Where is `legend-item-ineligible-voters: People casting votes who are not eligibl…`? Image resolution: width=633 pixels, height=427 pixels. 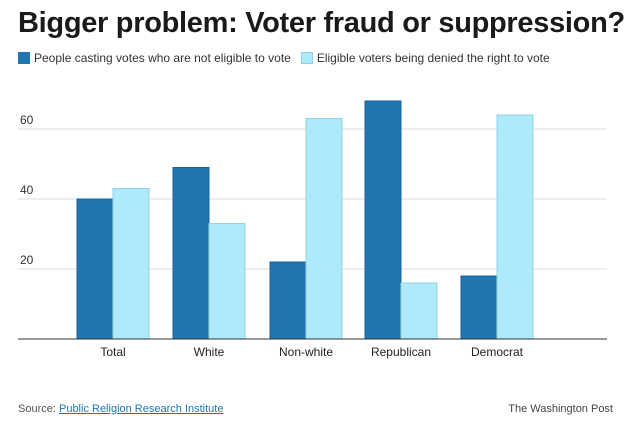 legend-item-ineligible-voters: People casting votes who are not eligibl… is located at coordinates (154, 58).